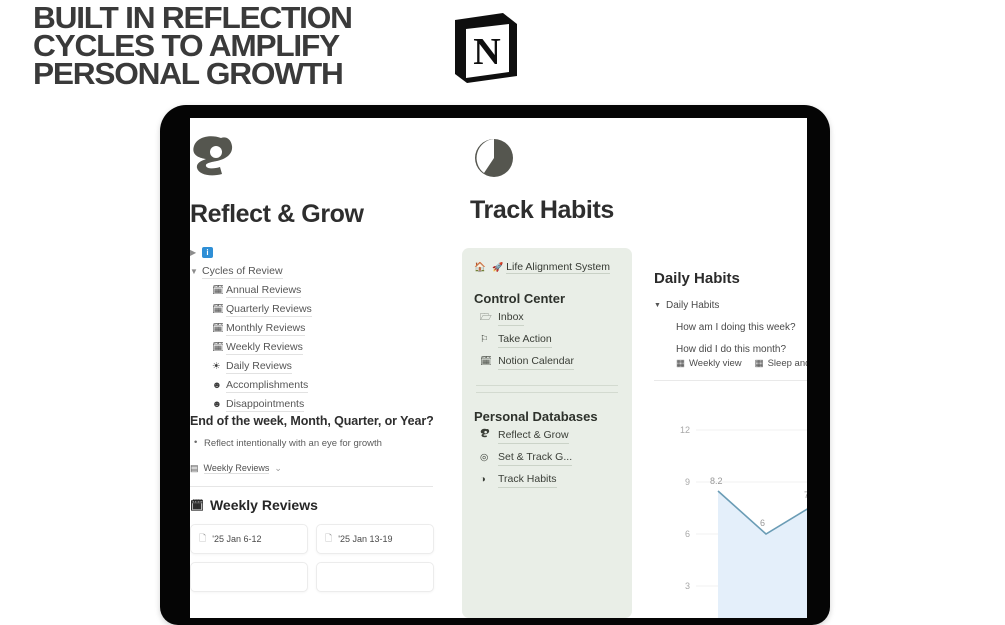 This screenshot has width=1005, height=625. What do you see at coordinates (486, 52) in the screenshot?
I see `notion-logo-letter: N` at bounding box center [486, 52].